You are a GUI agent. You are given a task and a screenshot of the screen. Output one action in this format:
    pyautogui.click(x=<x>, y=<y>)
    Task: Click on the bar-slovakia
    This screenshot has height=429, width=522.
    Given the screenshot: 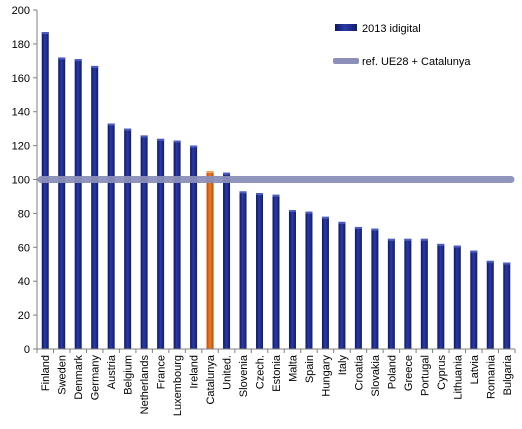 What is the action you would take?
    pyautogui.click(x=375, y=288)
    